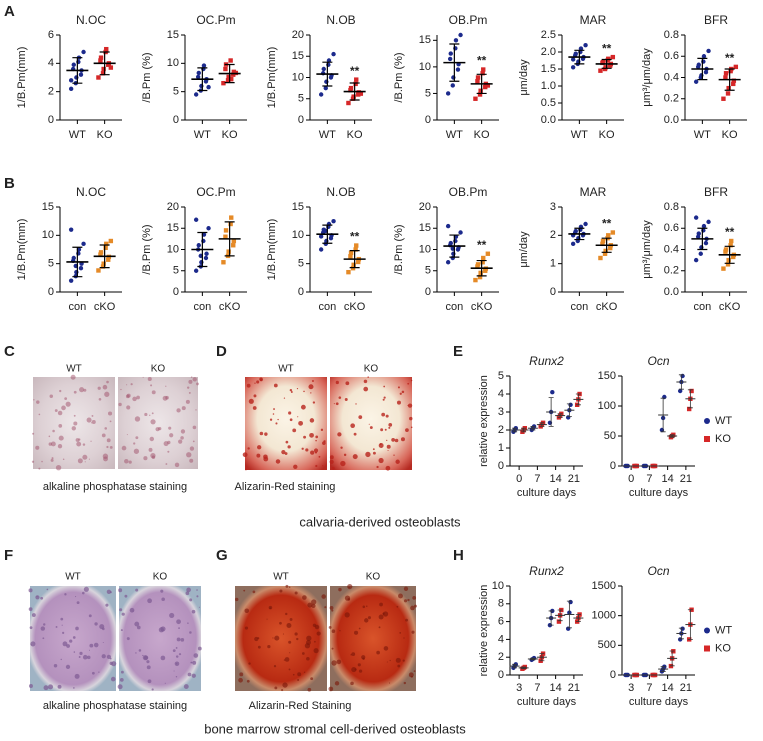 The height and width of the screenshot is (741, 763). Describe the element at coordinates (454, 307) in the screenshot. I see `x-tick-label: con` at that location.